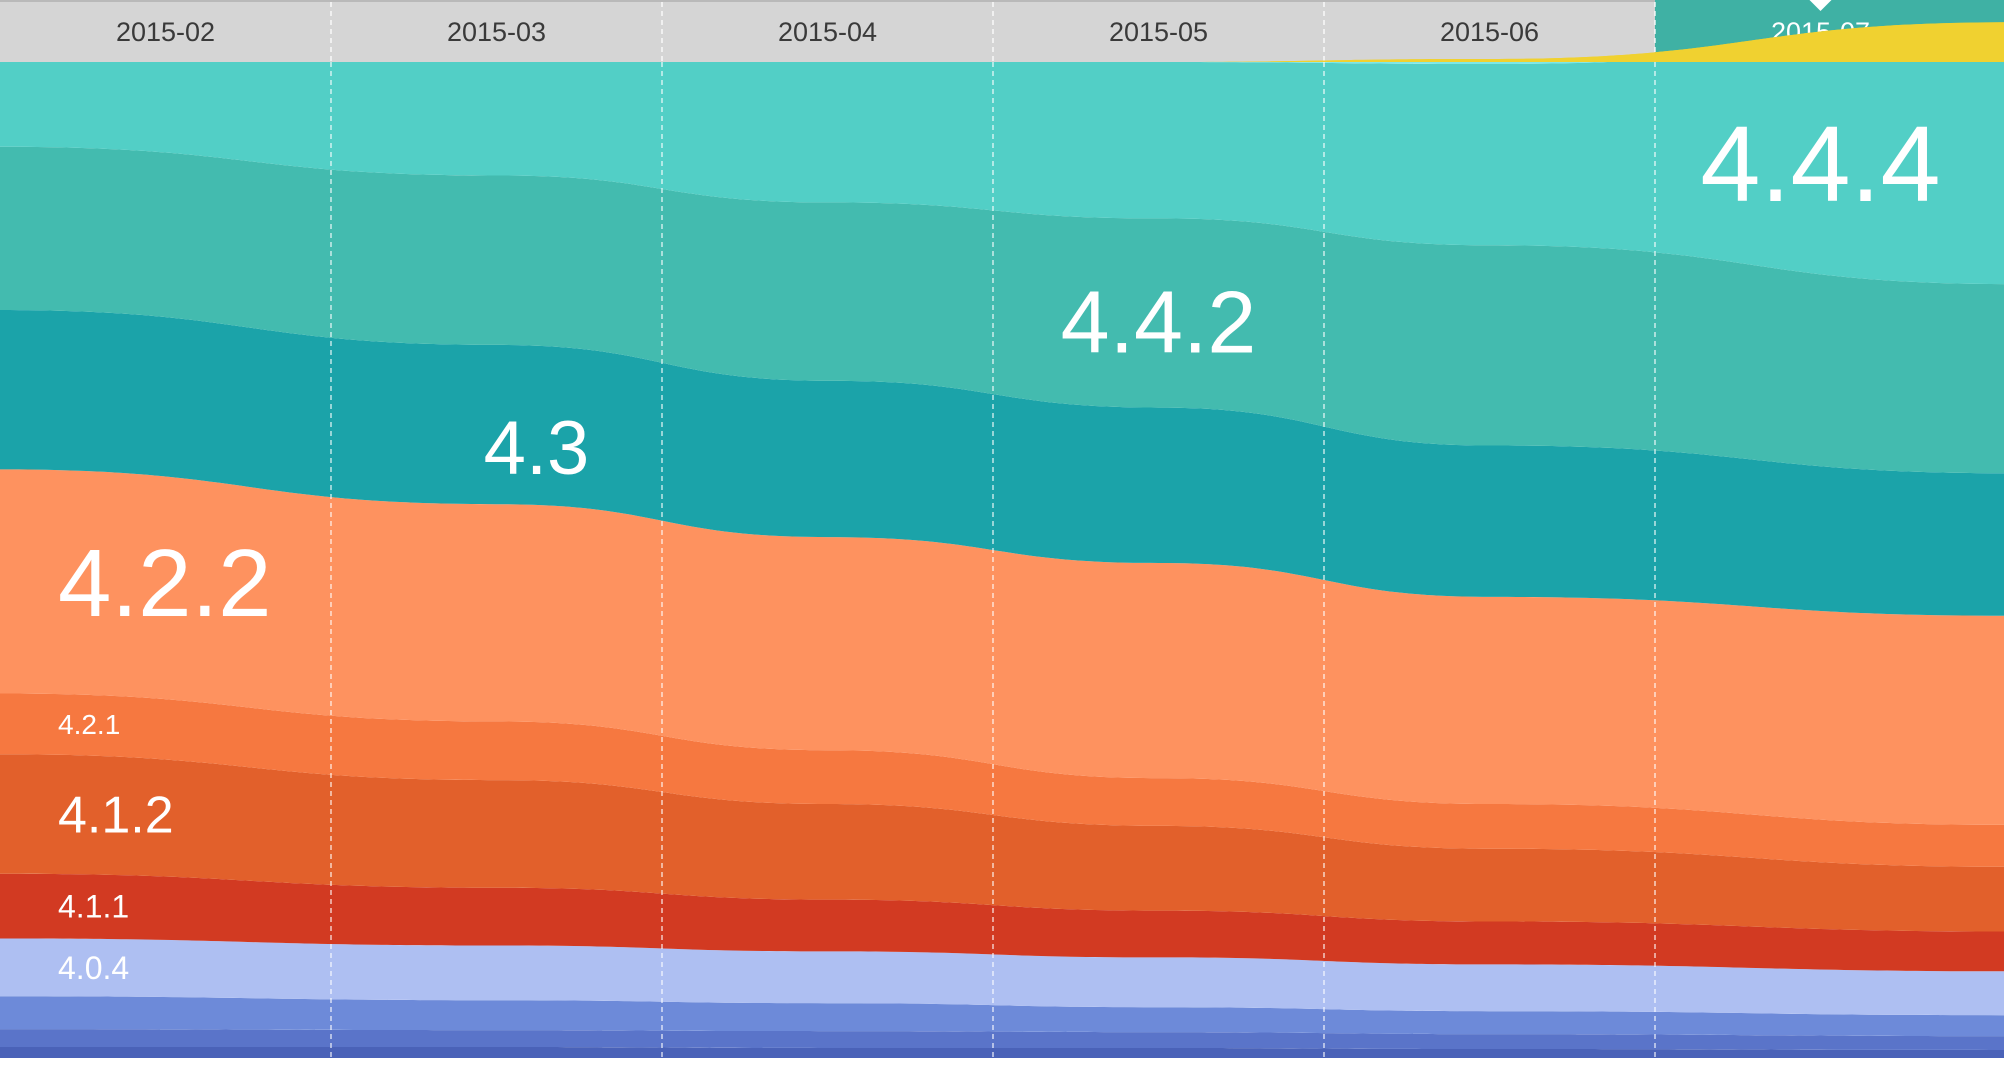 Image resolution: width=2004 pixels, height=1066 pixels. I want to click on series-label-4-2-1: 4.2.1, so click(89, 724).